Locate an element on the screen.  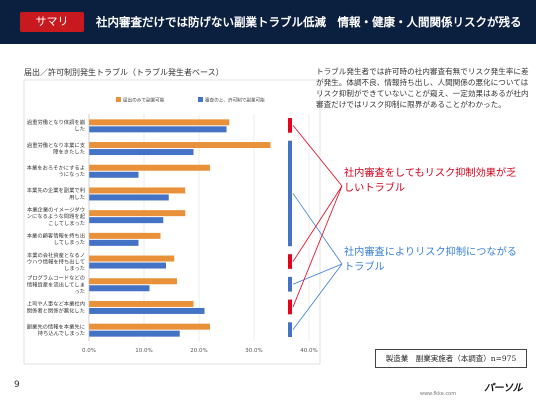
x-tick-label: 40.0% is located at coordinates (308, 351).